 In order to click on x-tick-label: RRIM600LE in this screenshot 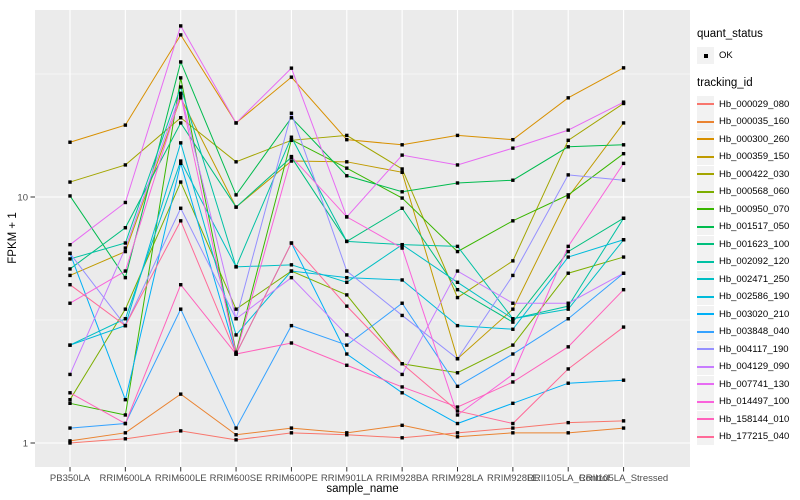, I will do `click(181, 478)`.